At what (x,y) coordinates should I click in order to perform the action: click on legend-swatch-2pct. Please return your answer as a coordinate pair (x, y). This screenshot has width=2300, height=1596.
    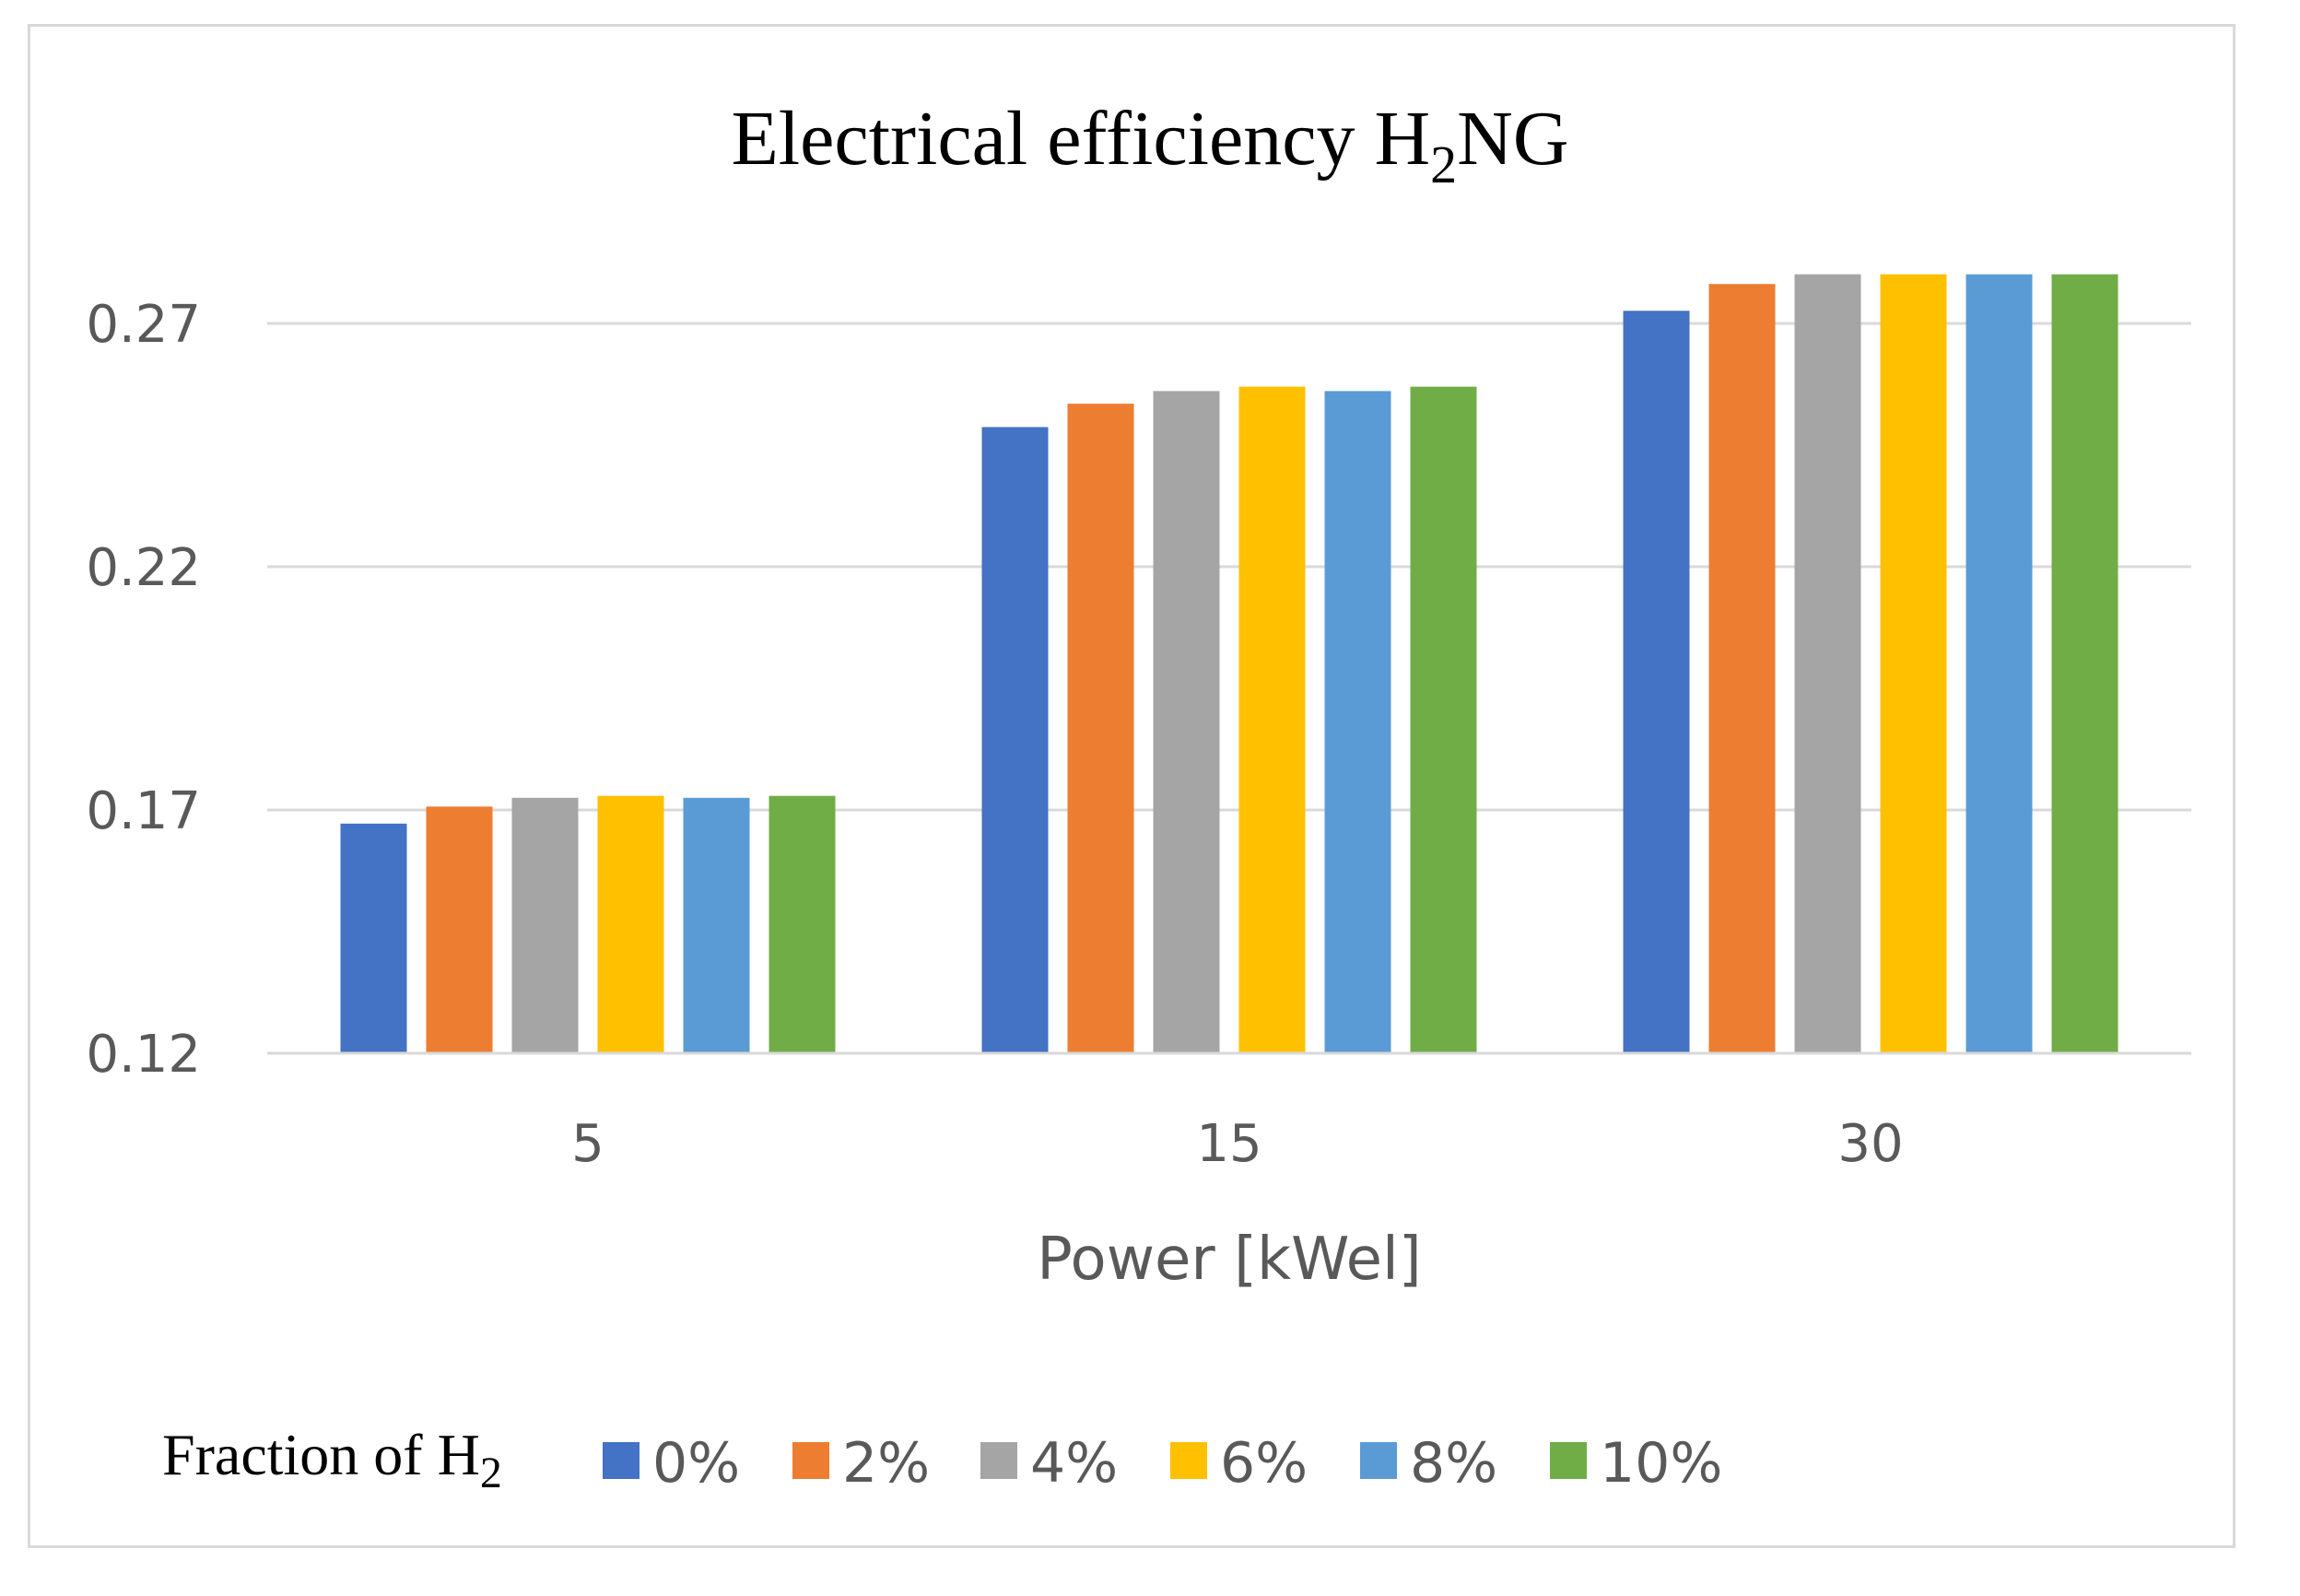
    Looking at the image, I should click on (811, 1461).